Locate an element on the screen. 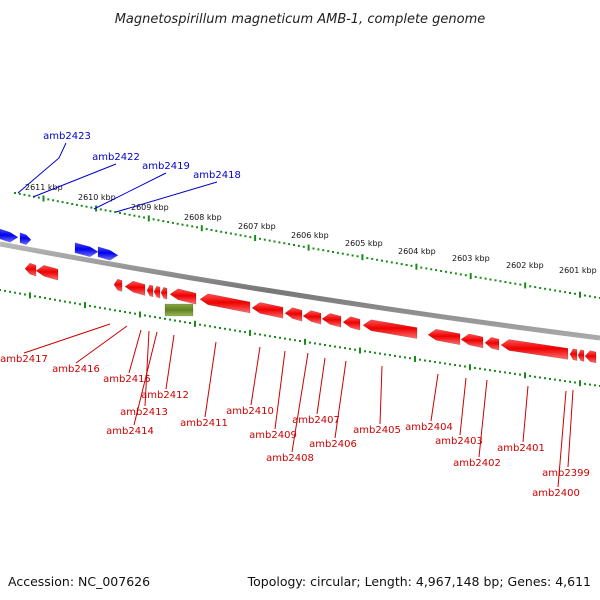 The height and width of the screenshot is (600, 600). reverse-gene-label: amb2408 is located at coordinates (290, 458).